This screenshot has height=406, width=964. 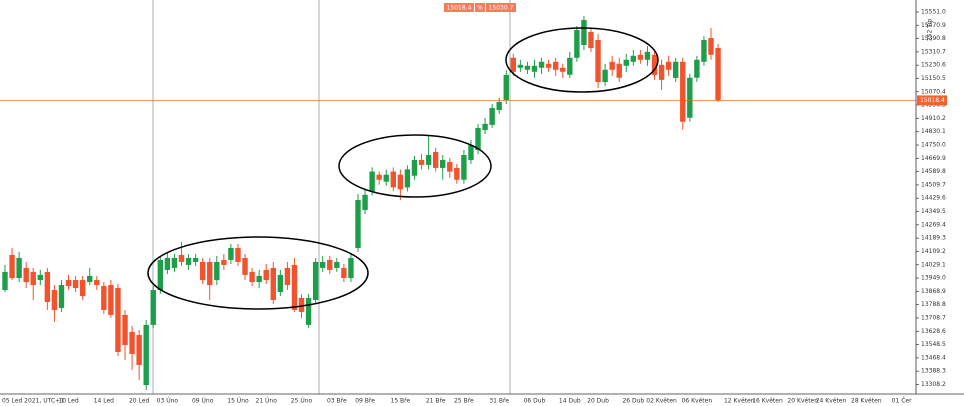 I want to click on y-tick-label: 13388.3, so click(x=933, y=371).